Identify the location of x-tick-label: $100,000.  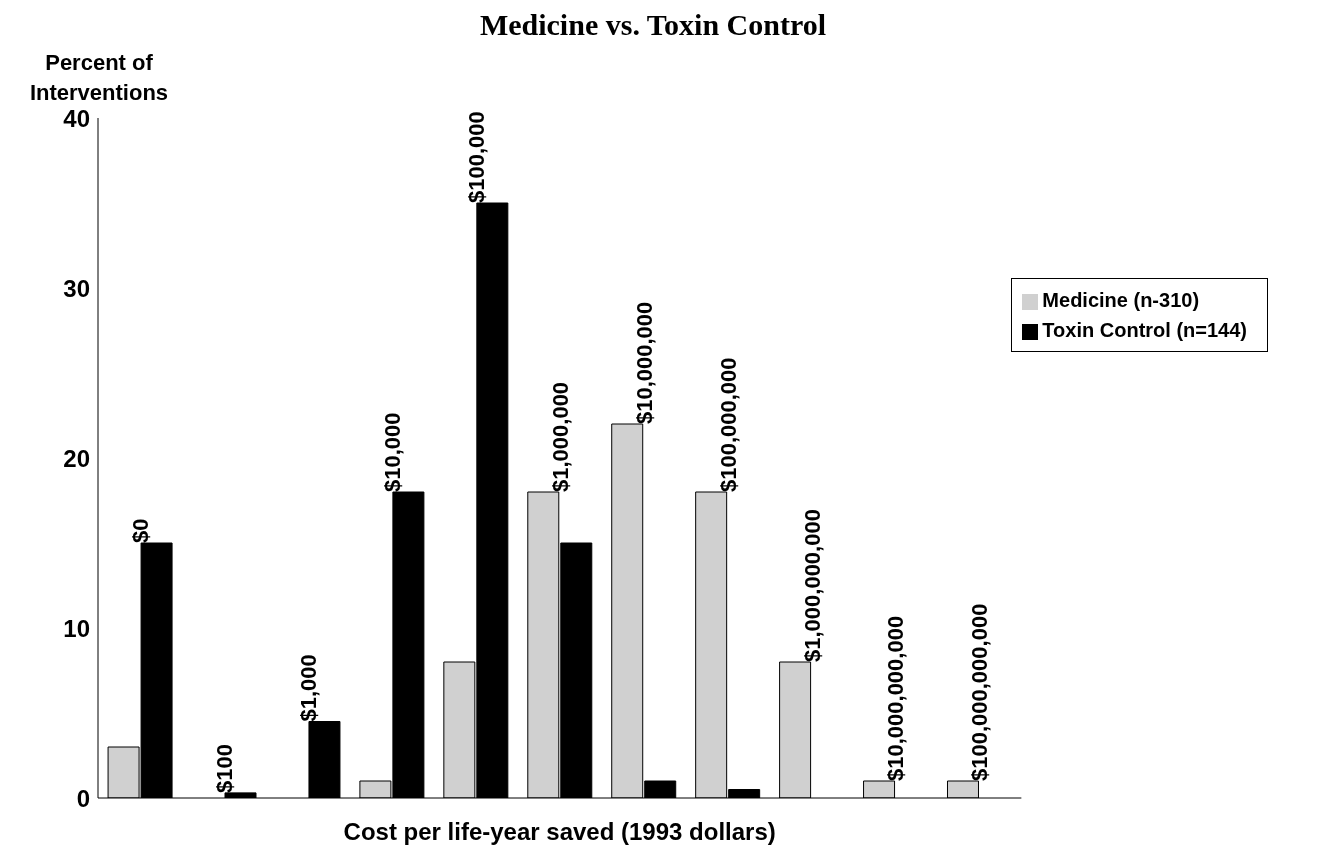
(476, 157).